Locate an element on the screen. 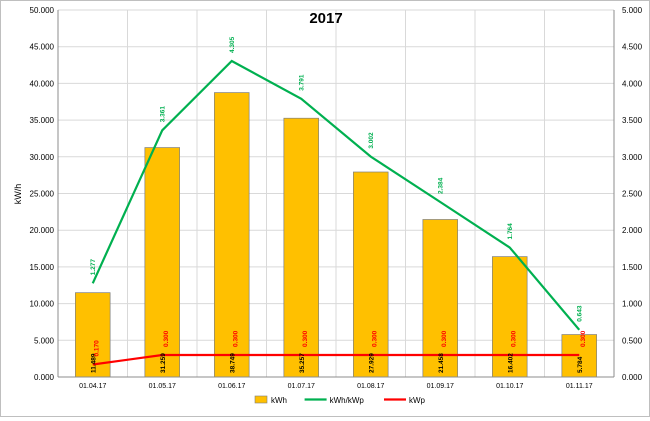 This screenshot has height=421, width=650. legend-swatch is located at coordinates (261, 399).